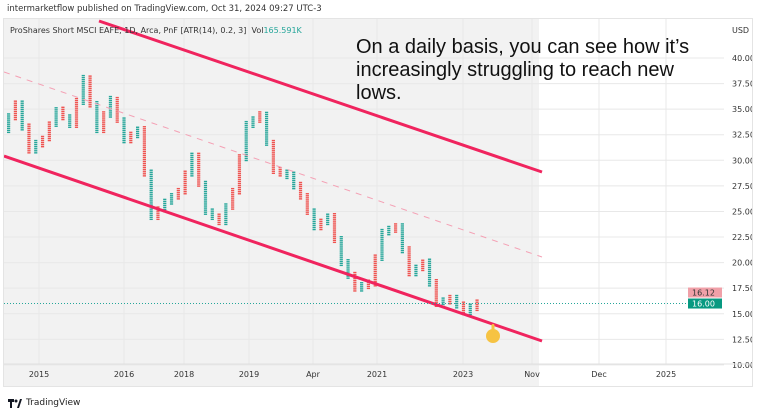 This screenshot has height=412, width=768. What do you see at coordinates (44, 403) in the screenshot?
I see `tradingview-footer: TradingView` at bounding box center [44, 403].